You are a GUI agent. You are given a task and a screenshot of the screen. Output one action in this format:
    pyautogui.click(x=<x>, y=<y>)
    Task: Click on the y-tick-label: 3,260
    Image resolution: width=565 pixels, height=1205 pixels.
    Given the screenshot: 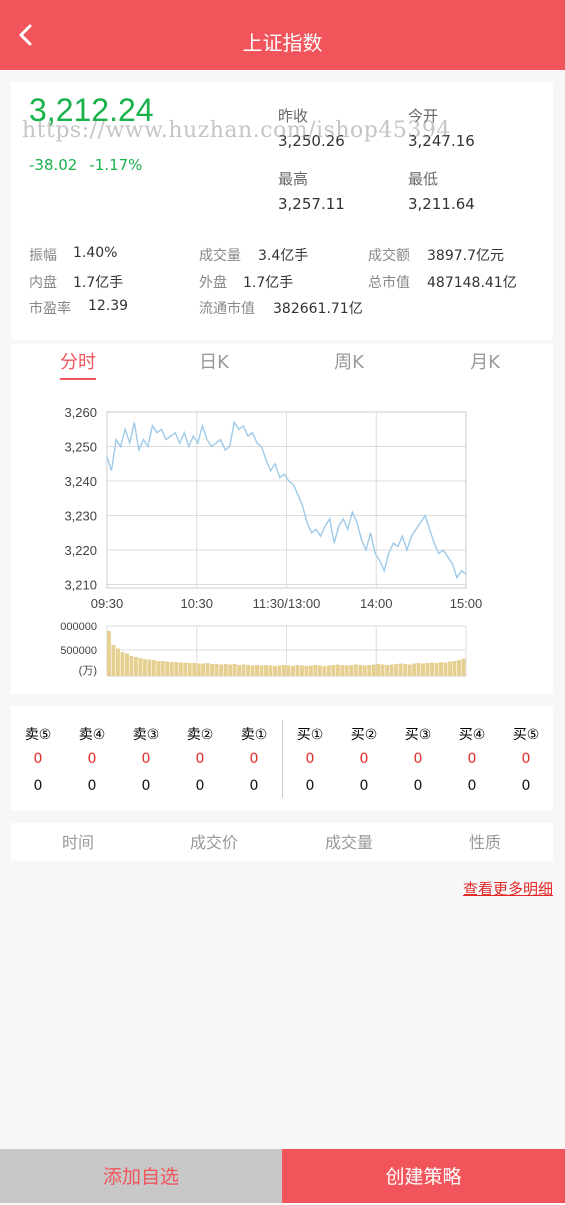 What is the action you would take?
    pyautogui.click(x=80, y=412)
    